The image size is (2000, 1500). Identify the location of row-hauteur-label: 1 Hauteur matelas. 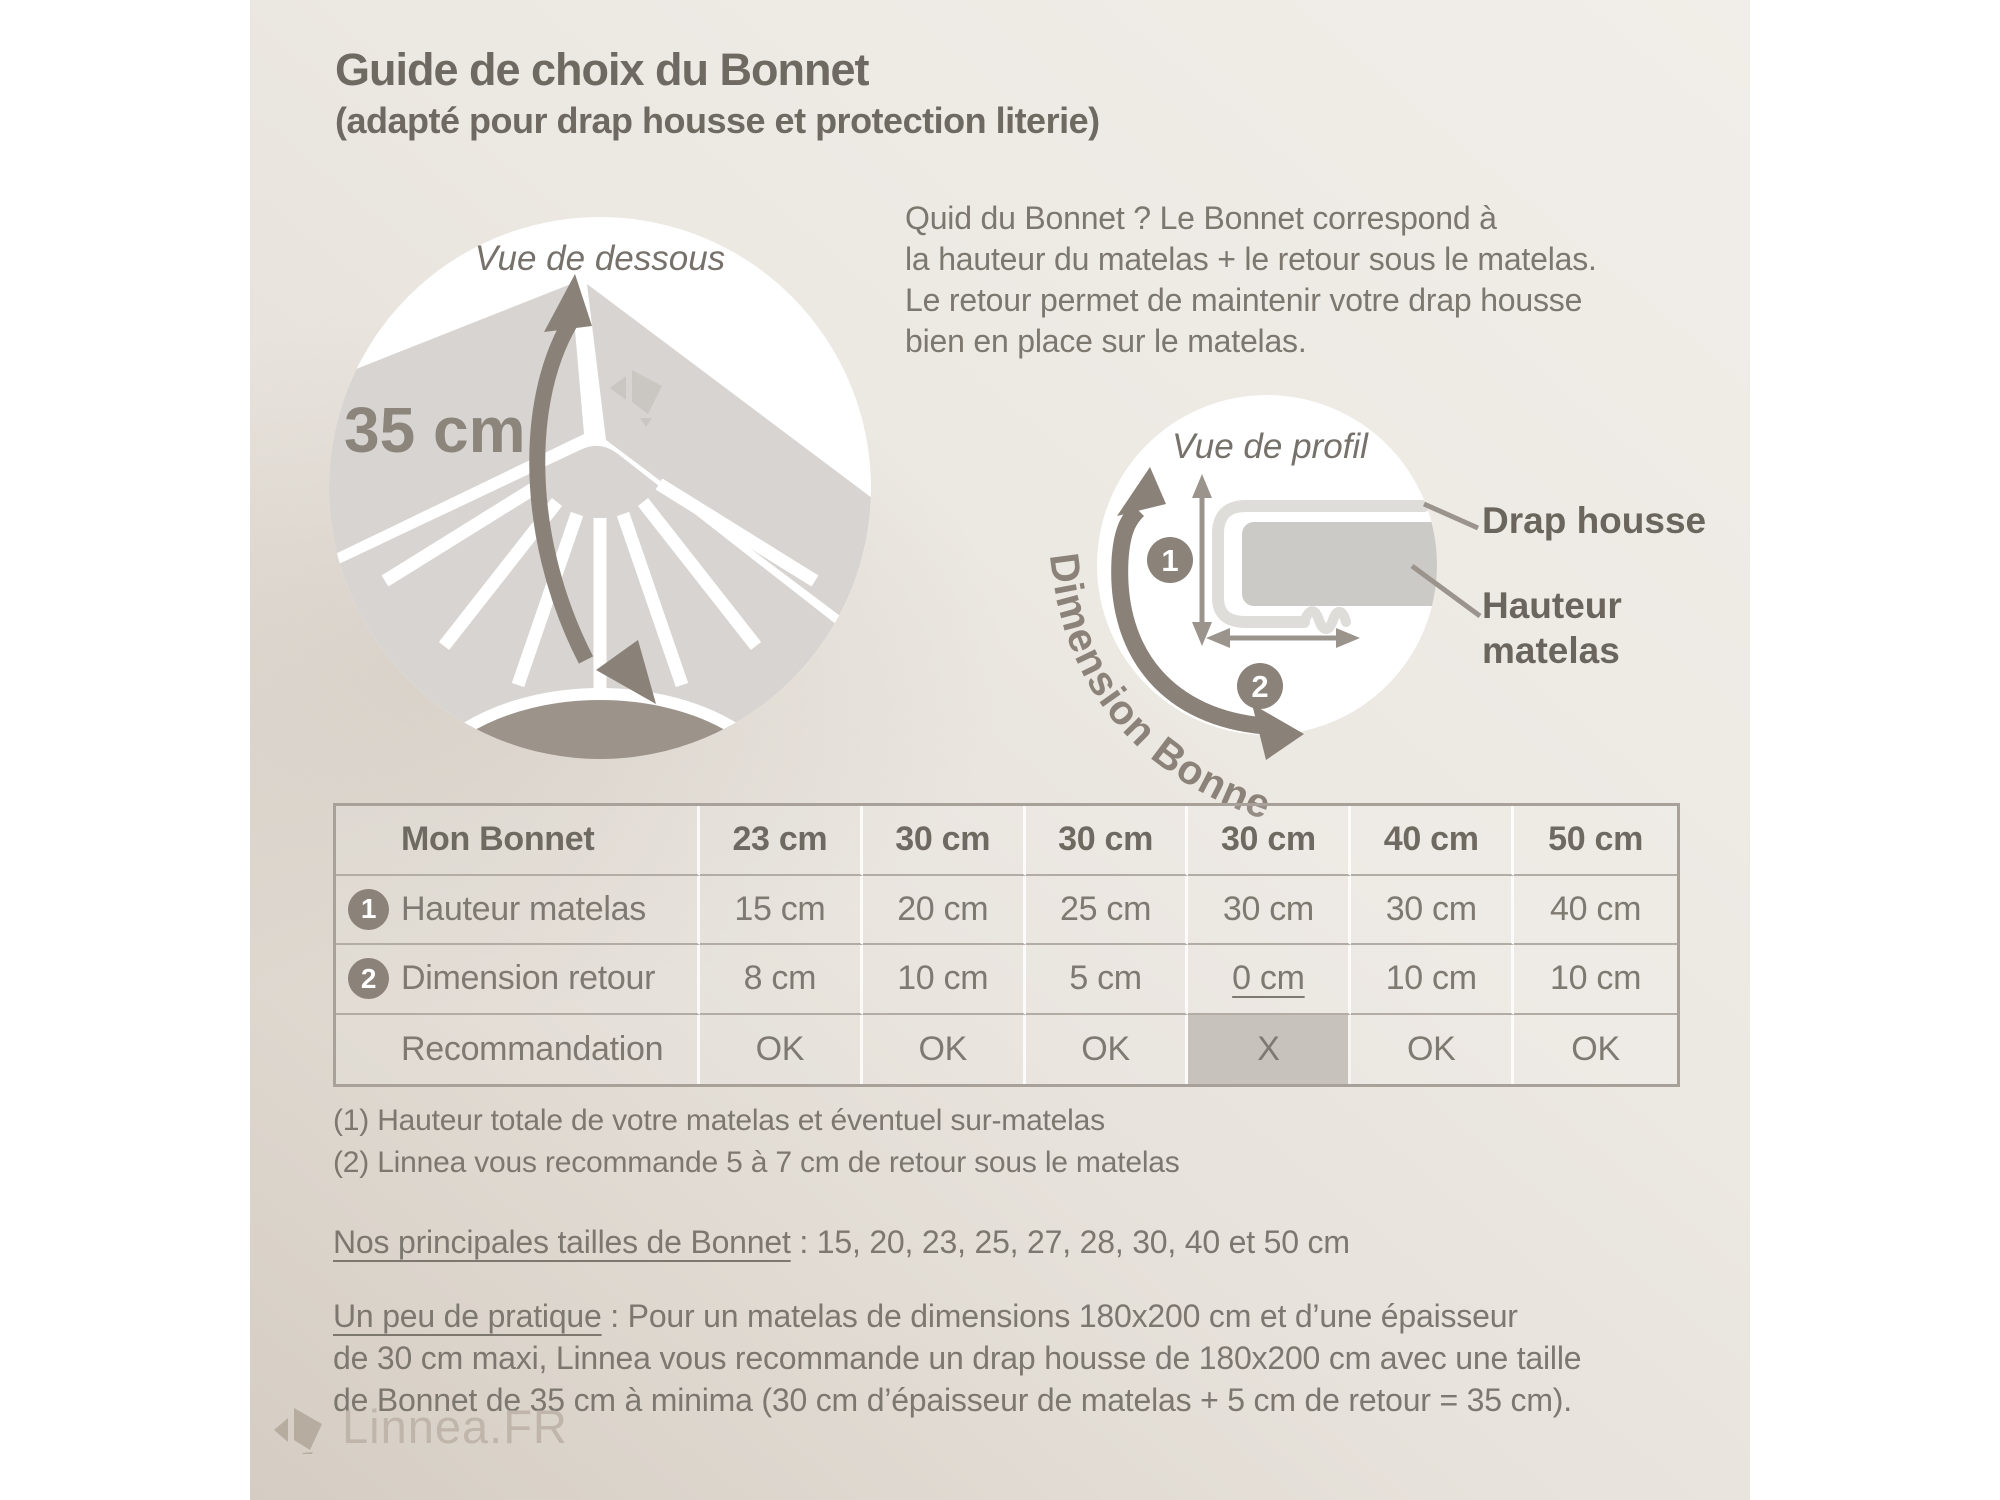
(518, 910).